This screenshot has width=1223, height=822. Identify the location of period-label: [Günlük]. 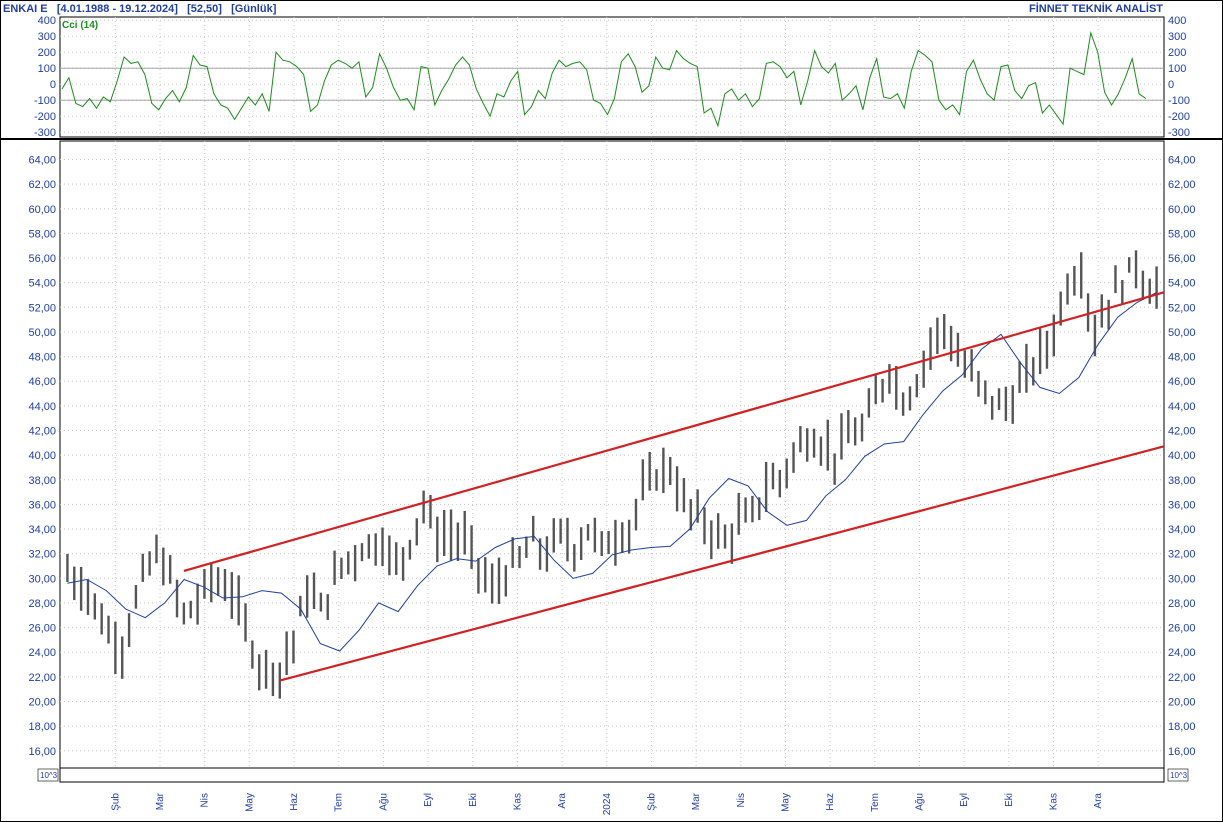
(254, 9).